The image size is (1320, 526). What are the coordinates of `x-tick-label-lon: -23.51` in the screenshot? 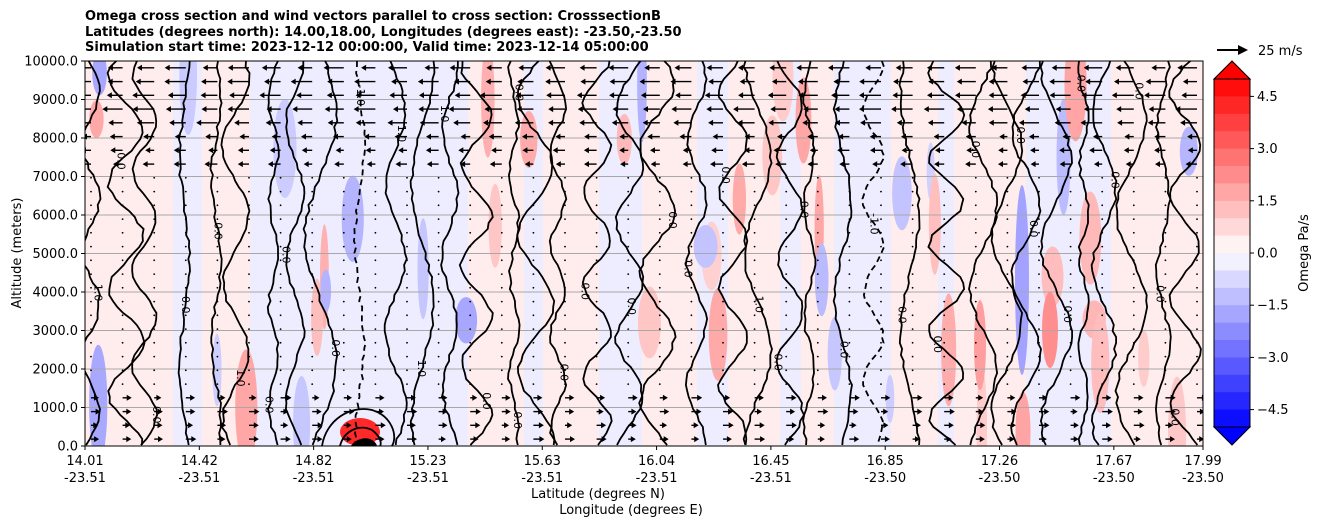 It's located at (428, 478).